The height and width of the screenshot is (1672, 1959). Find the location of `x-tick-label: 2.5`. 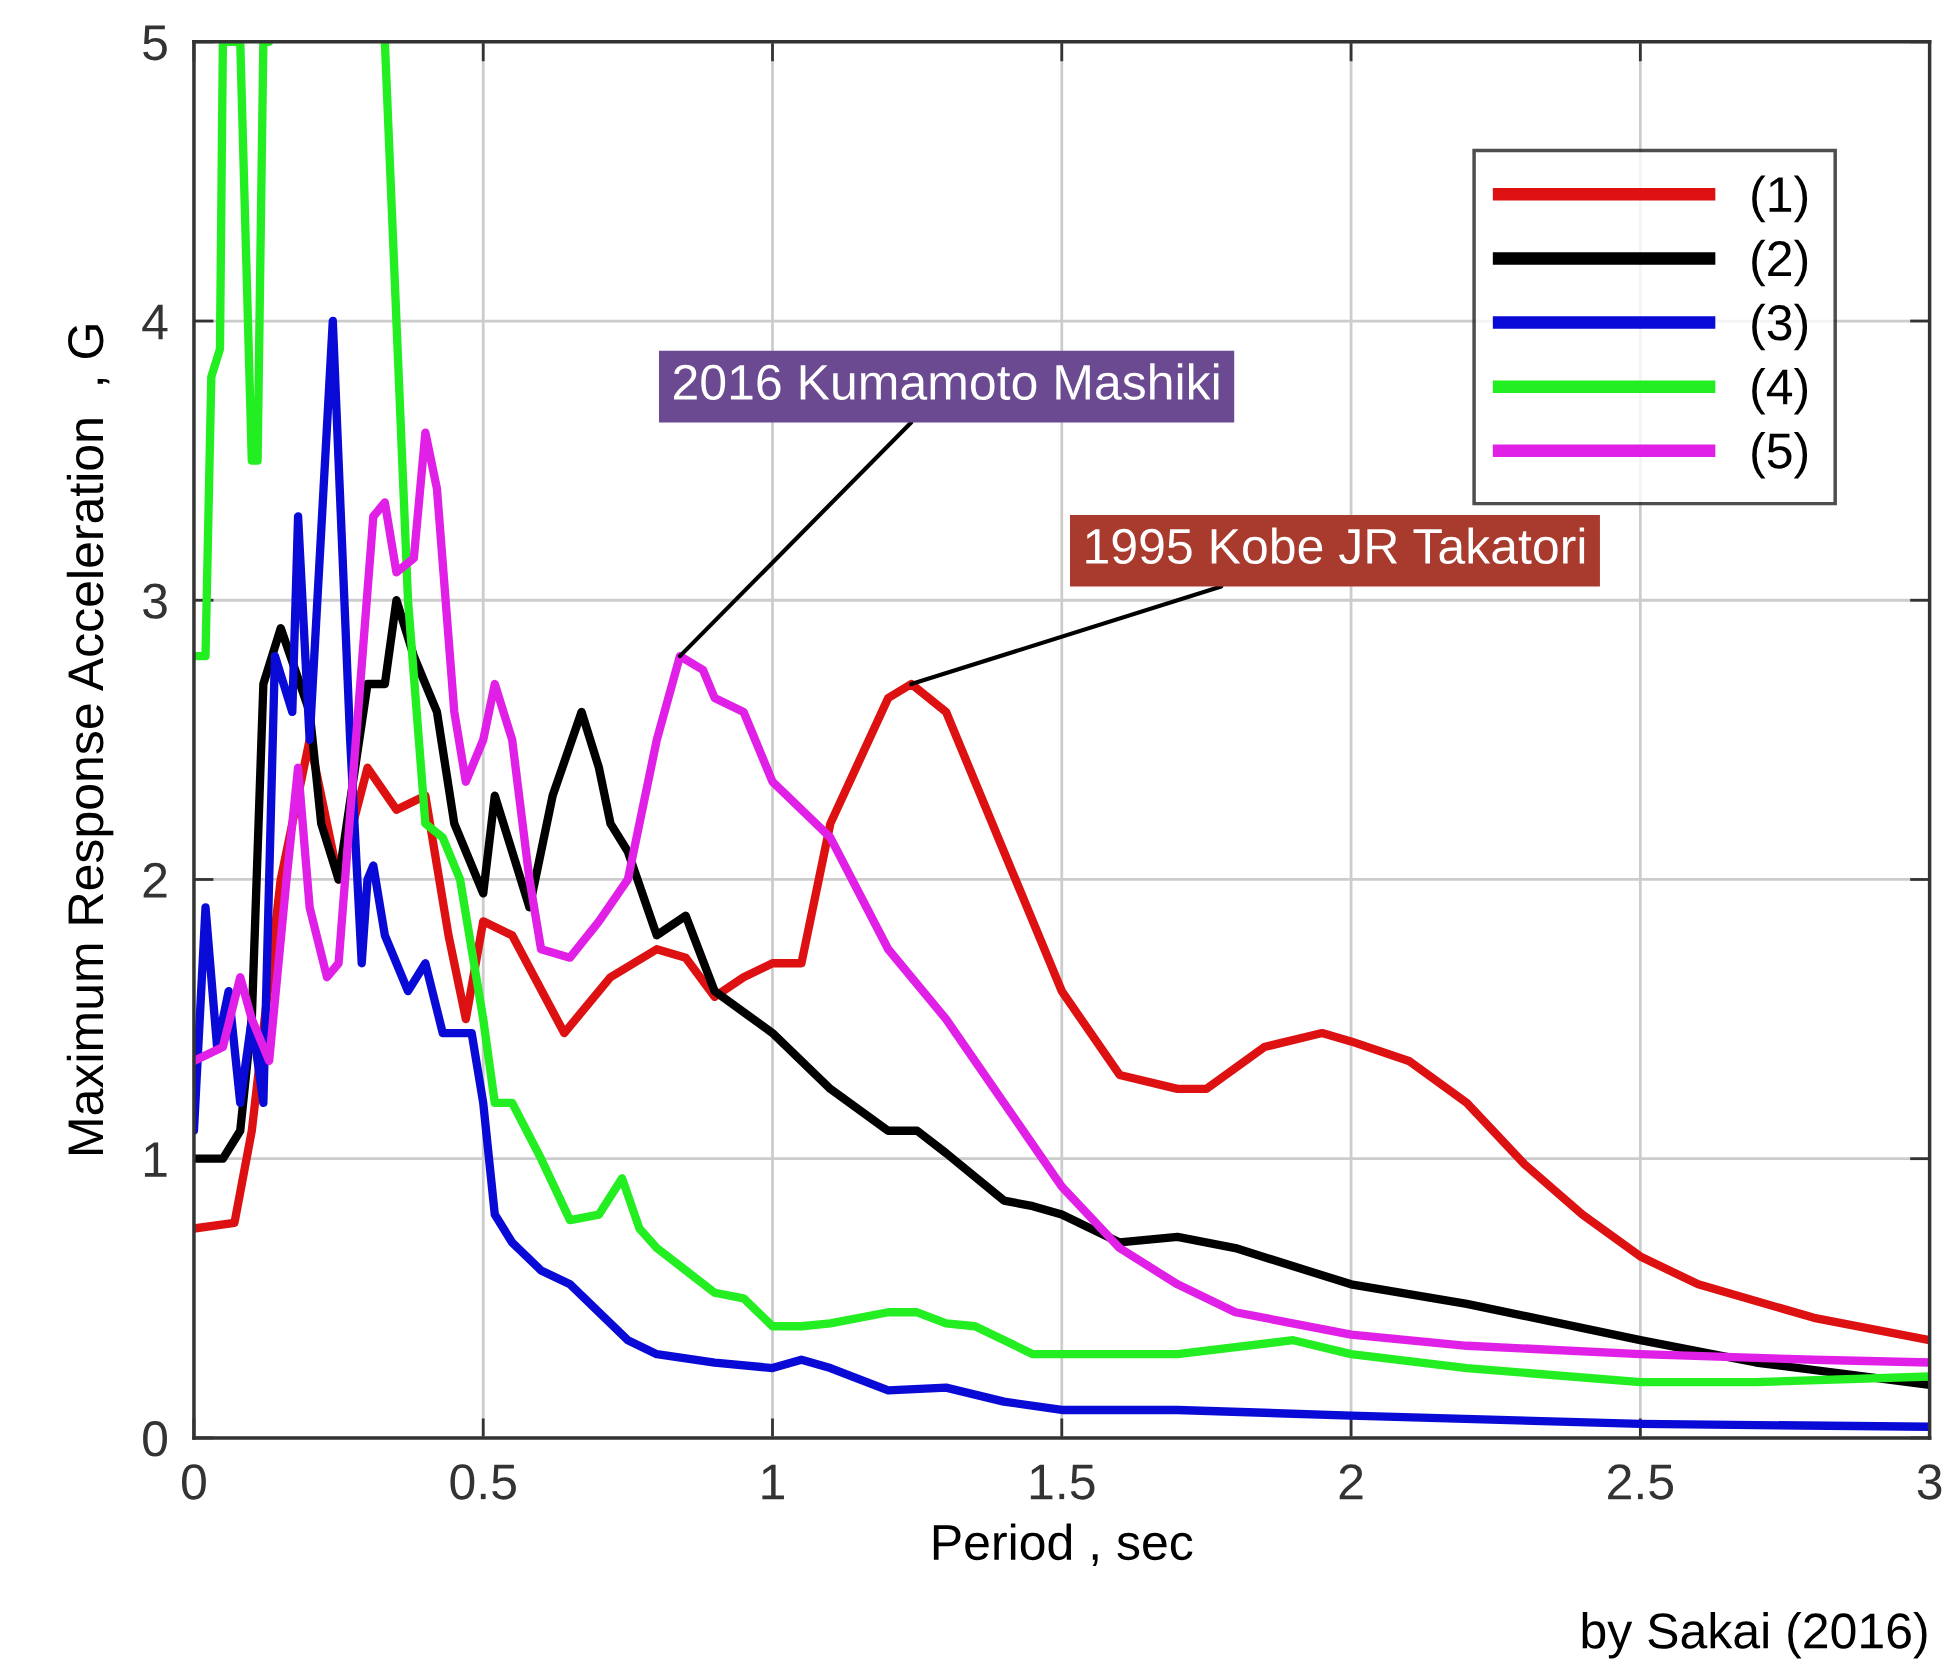

x-tick-label: 2.5 is located at coordinates (1640, 1482).